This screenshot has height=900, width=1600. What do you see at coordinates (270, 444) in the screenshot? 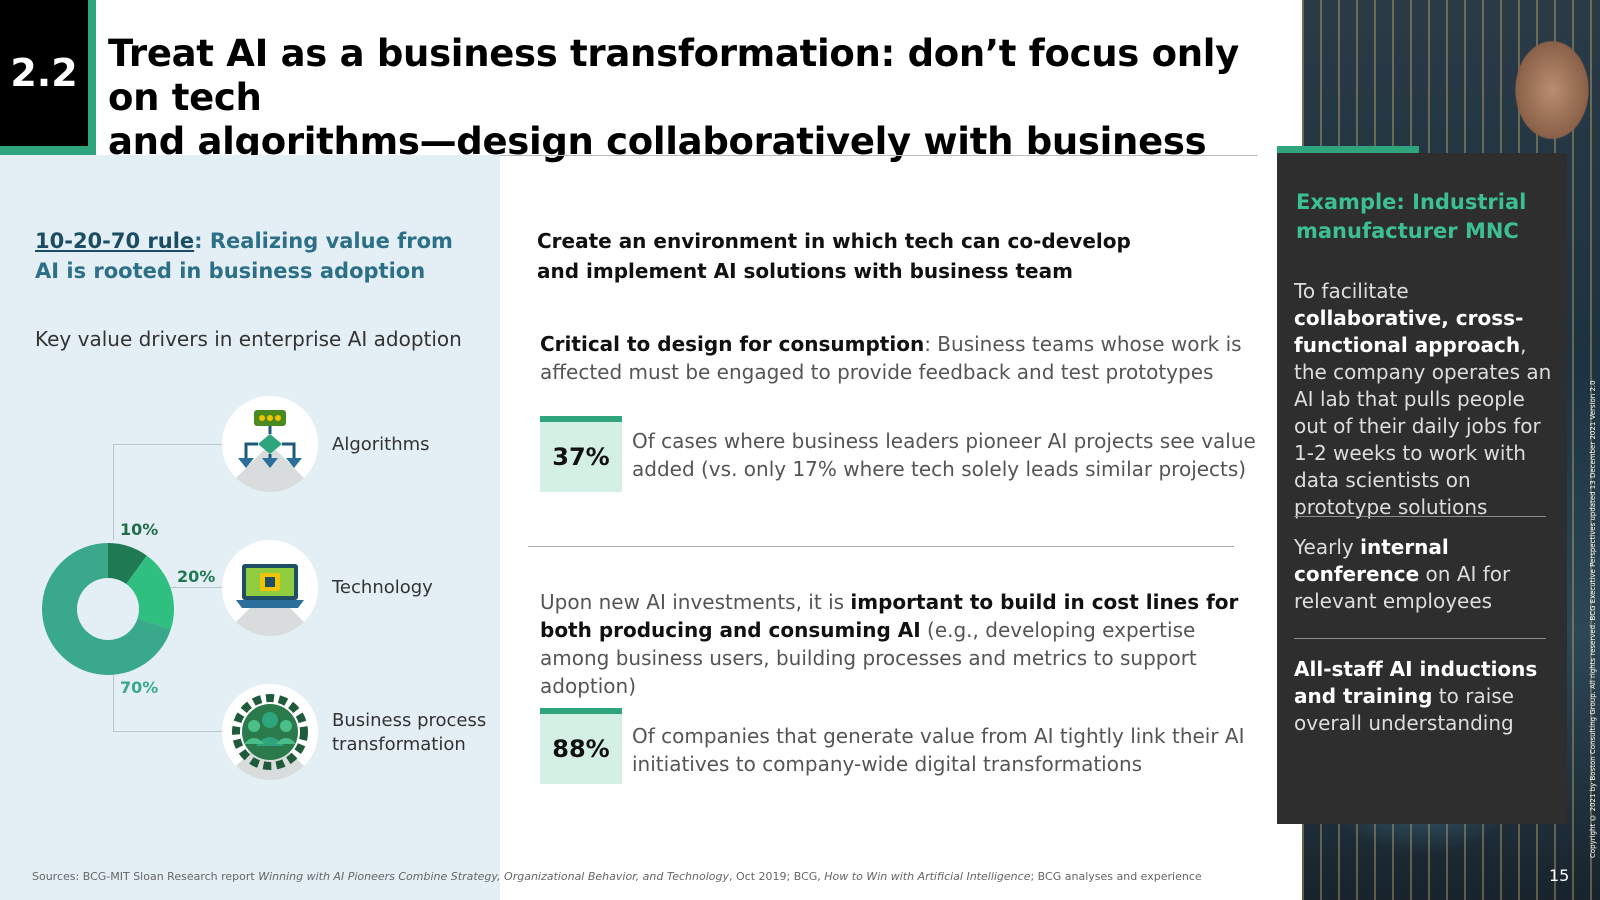
I see `algorithms-icon` at bounding box center [270, 444].